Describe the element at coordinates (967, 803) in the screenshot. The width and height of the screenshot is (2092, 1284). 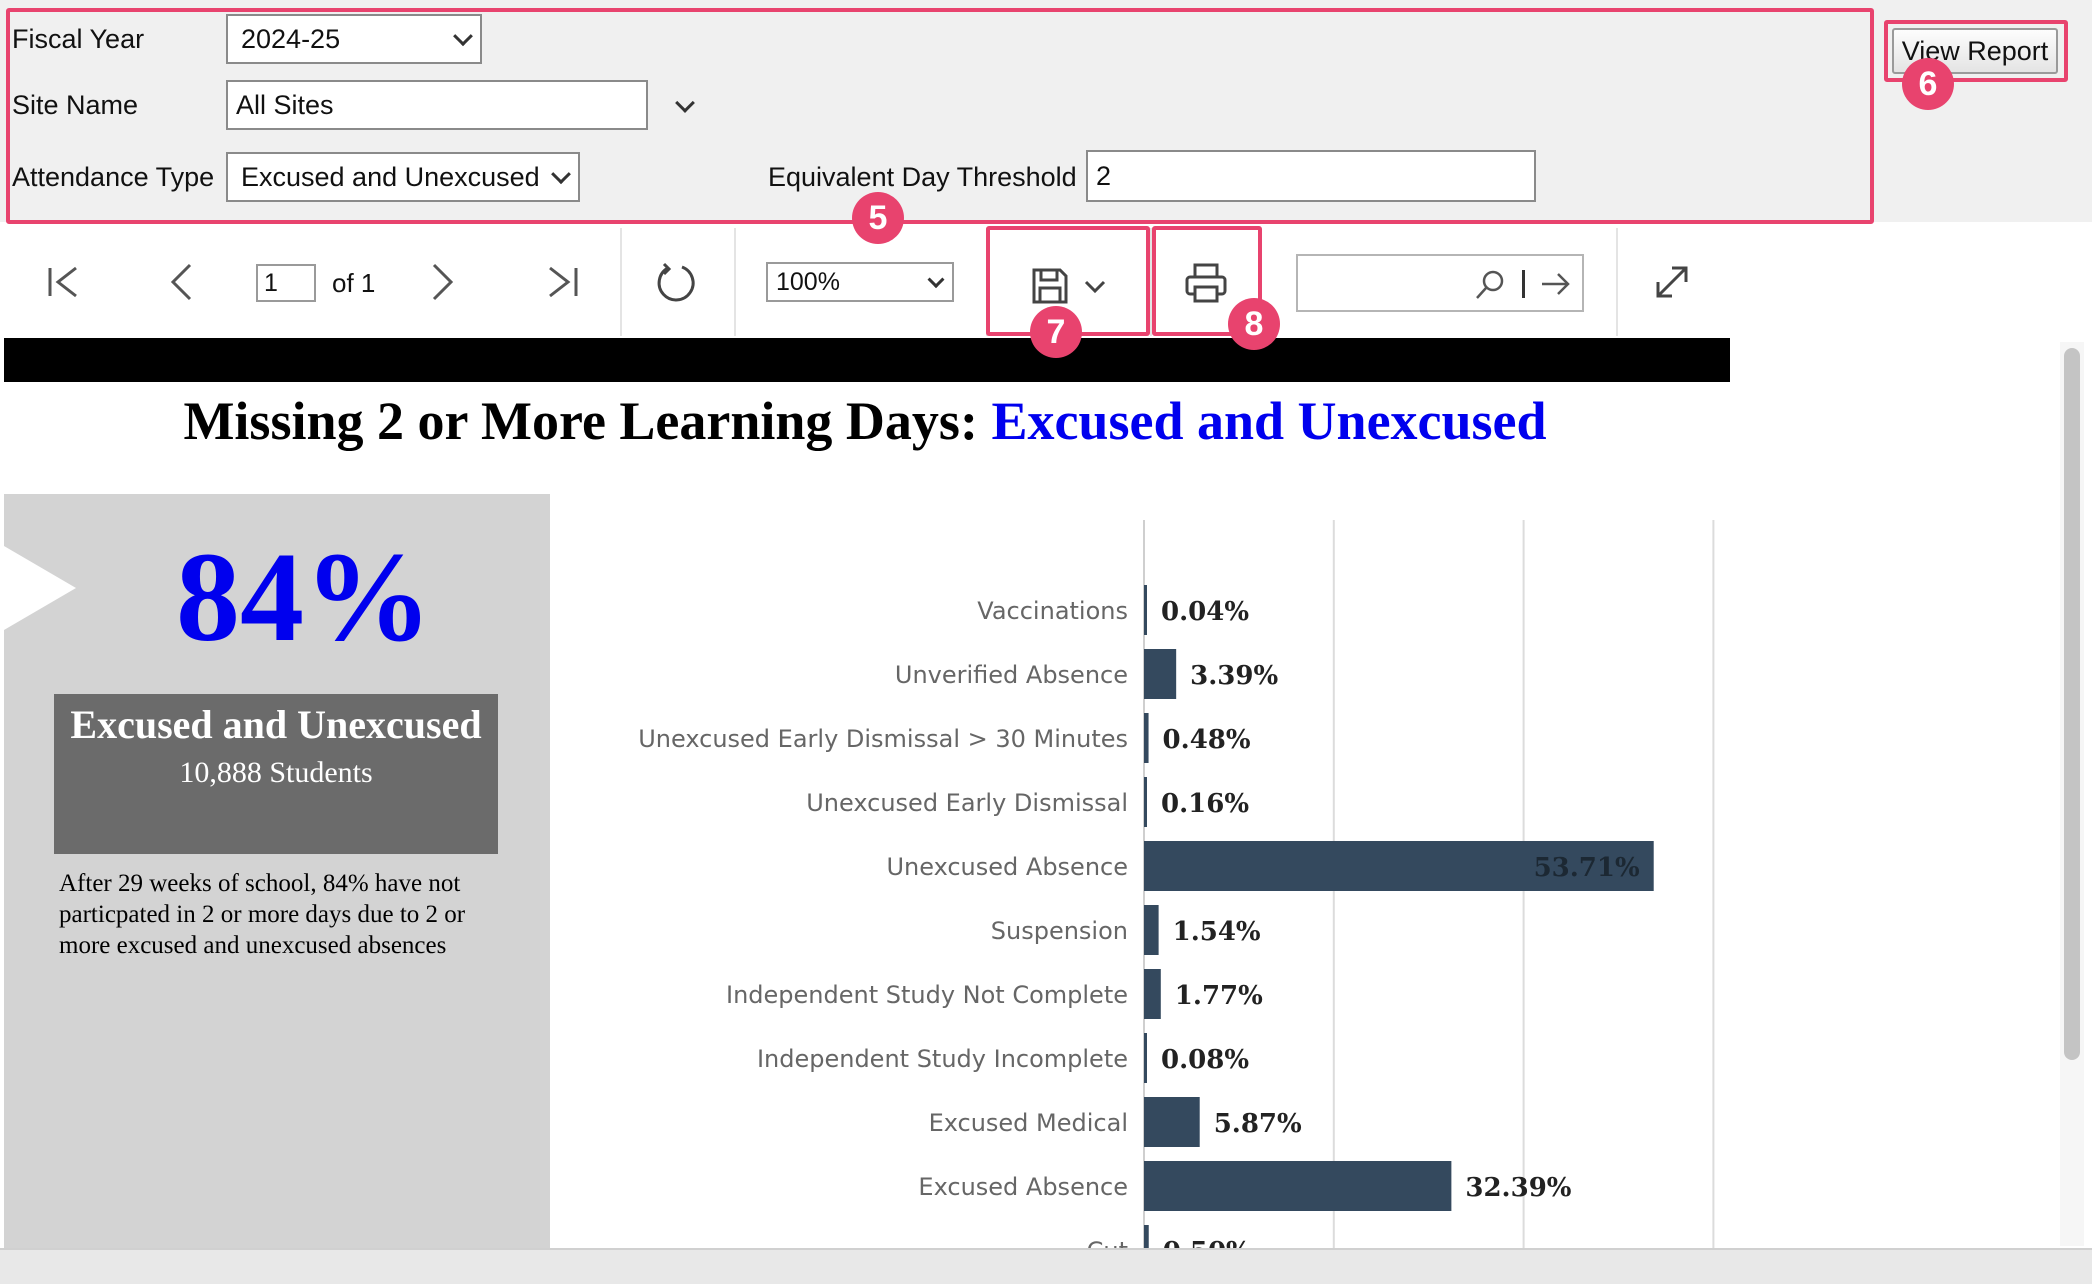
I see `category-label: Unexcused Early Dismissal` at that location.